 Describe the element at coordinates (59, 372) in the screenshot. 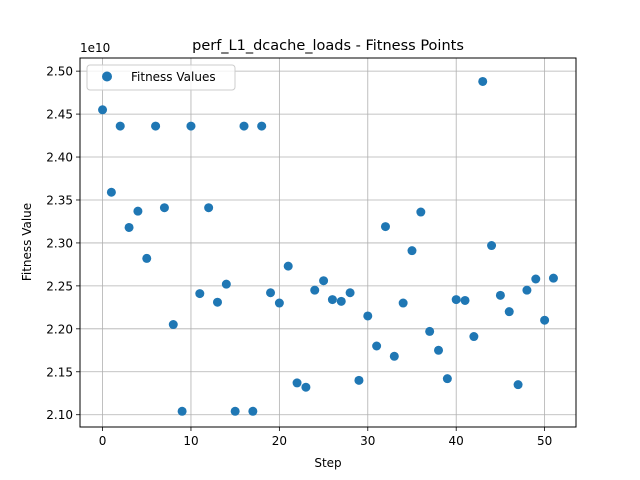

I see `y-tick-label: 2.15` at that location.